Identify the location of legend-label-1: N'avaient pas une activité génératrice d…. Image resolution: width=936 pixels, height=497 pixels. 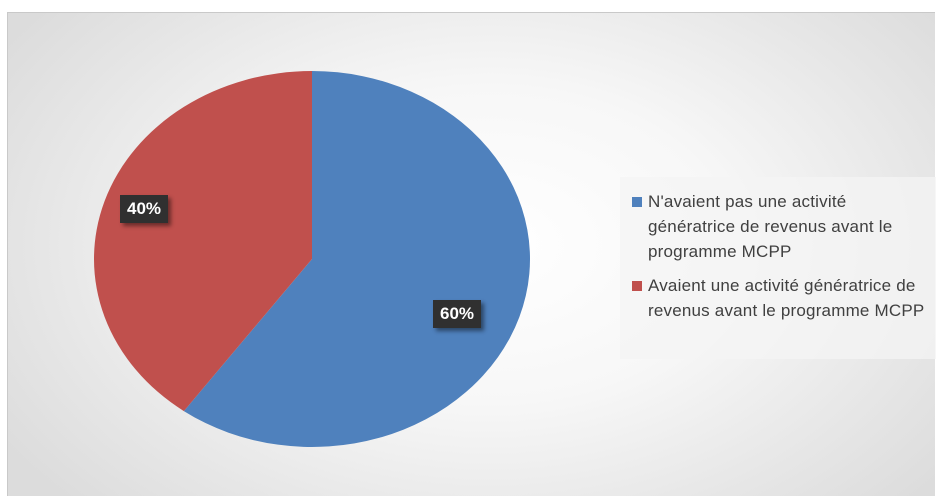
(770, 226).